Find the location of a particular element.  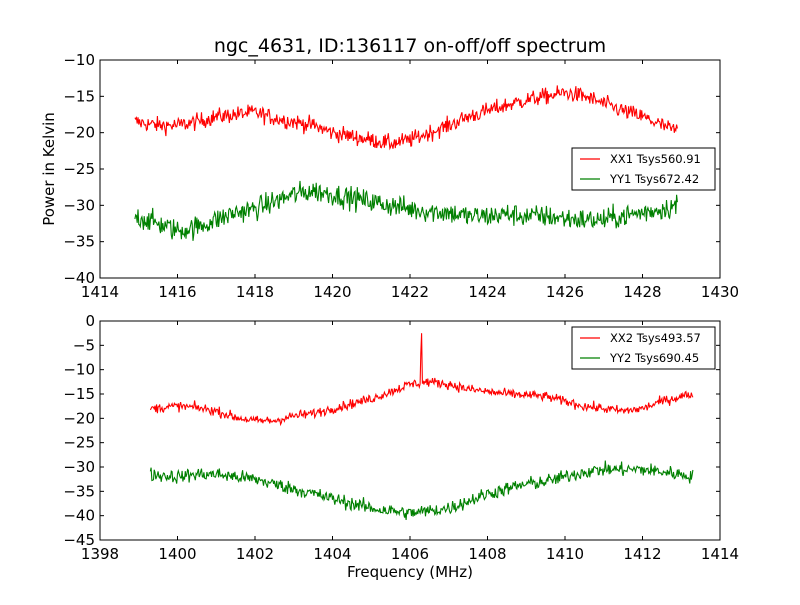

x-tick-label: 1408 is located at coordinates (487, 554).